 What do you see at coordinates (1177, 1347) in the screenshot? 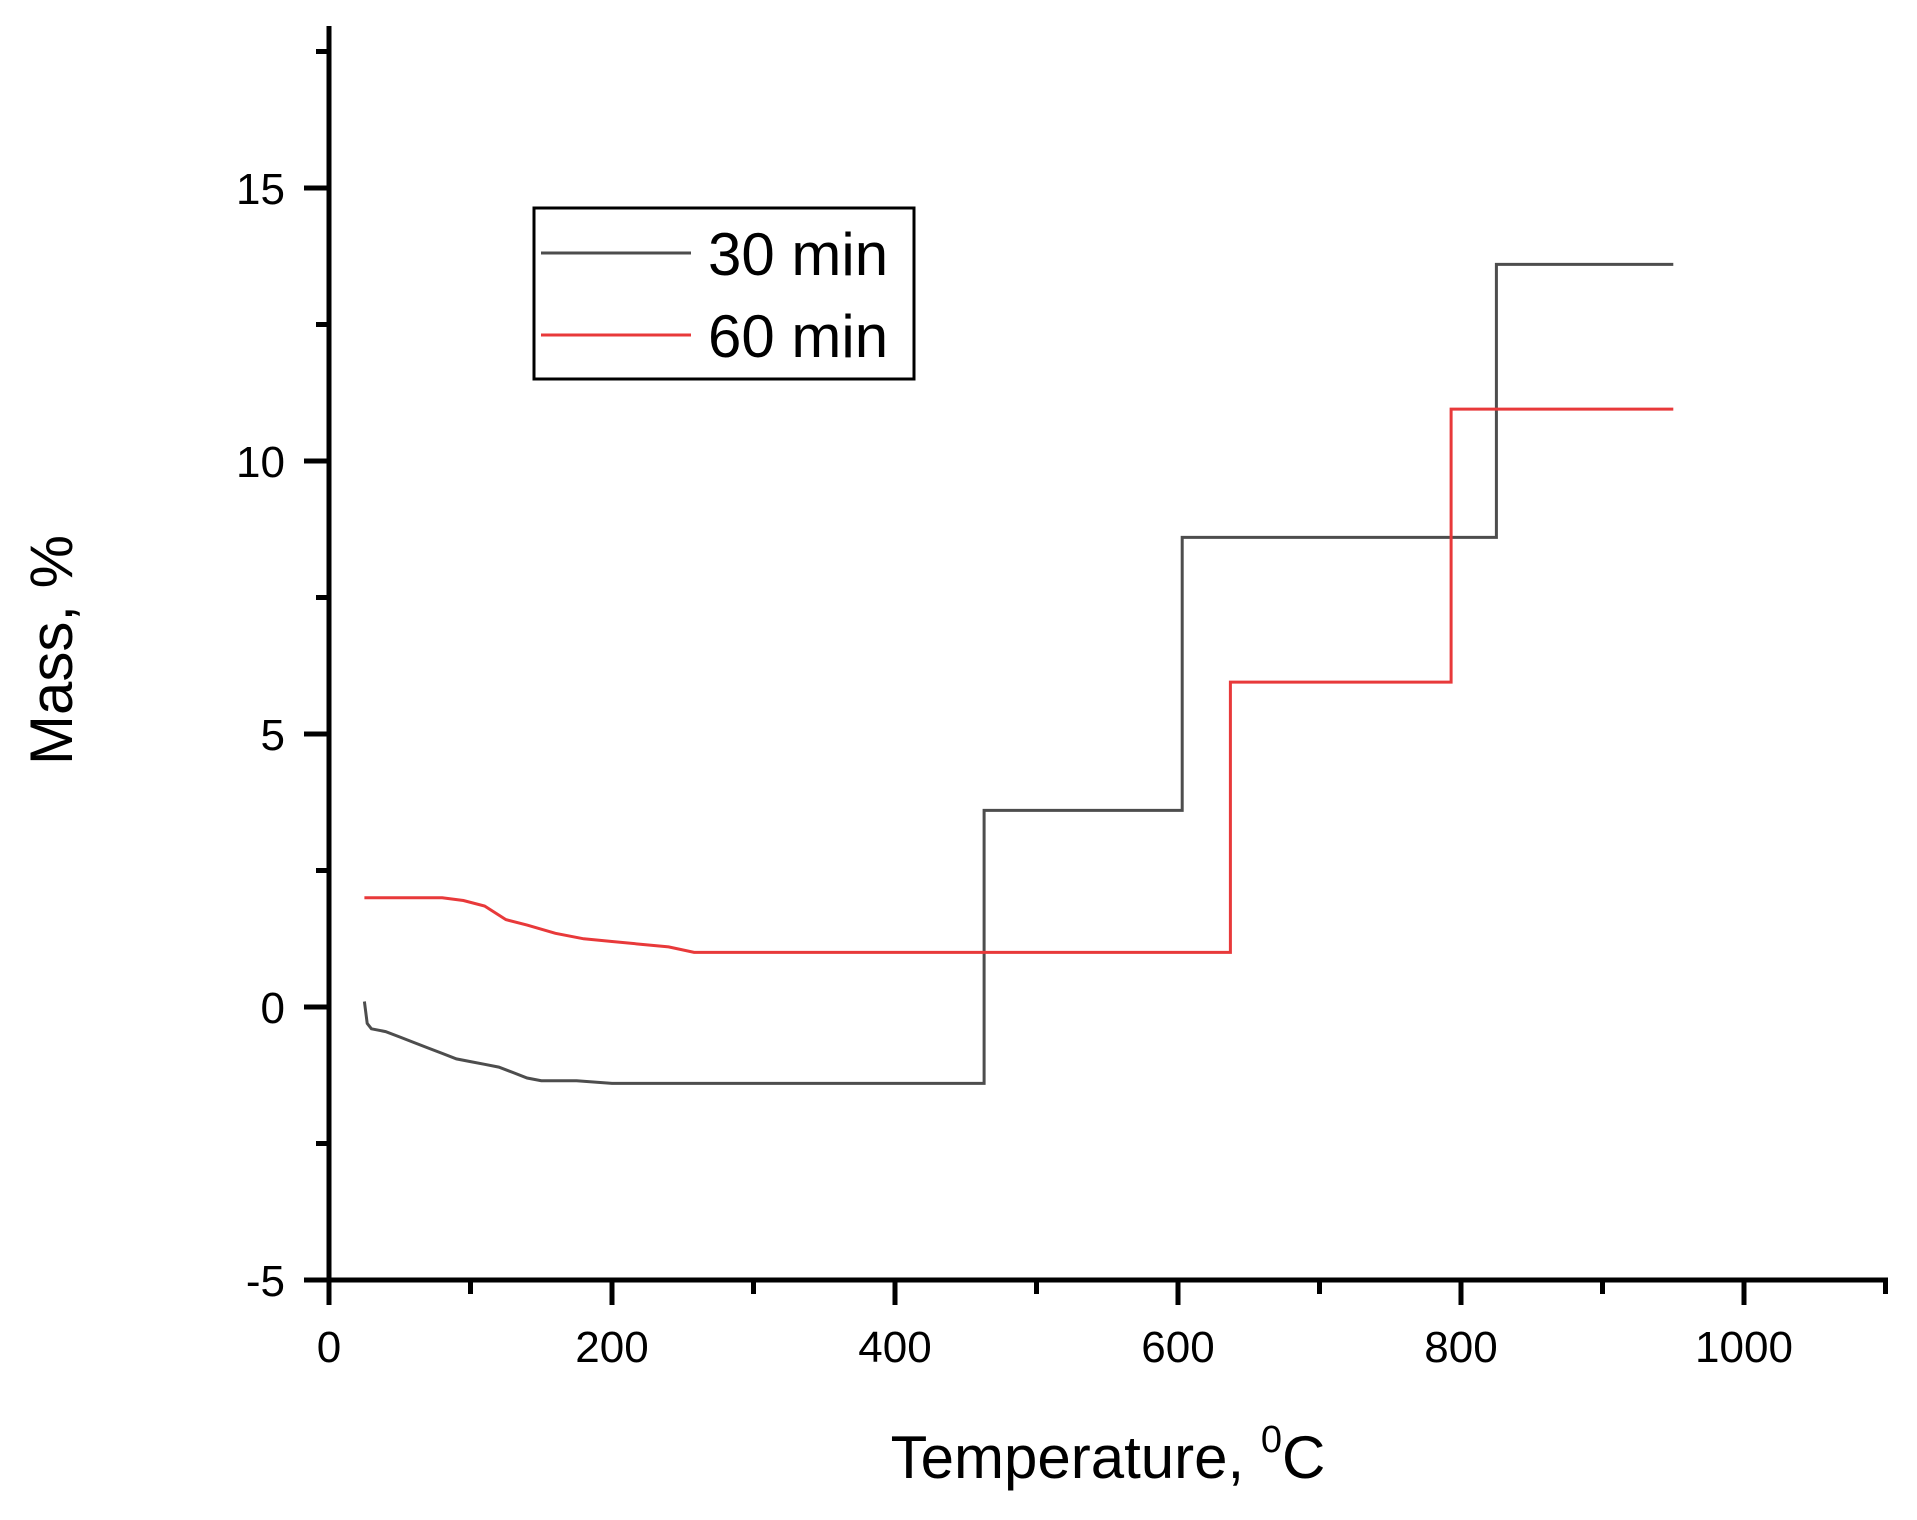
I see `x-tick-label: 600` at bounding box center [1177, 1347].